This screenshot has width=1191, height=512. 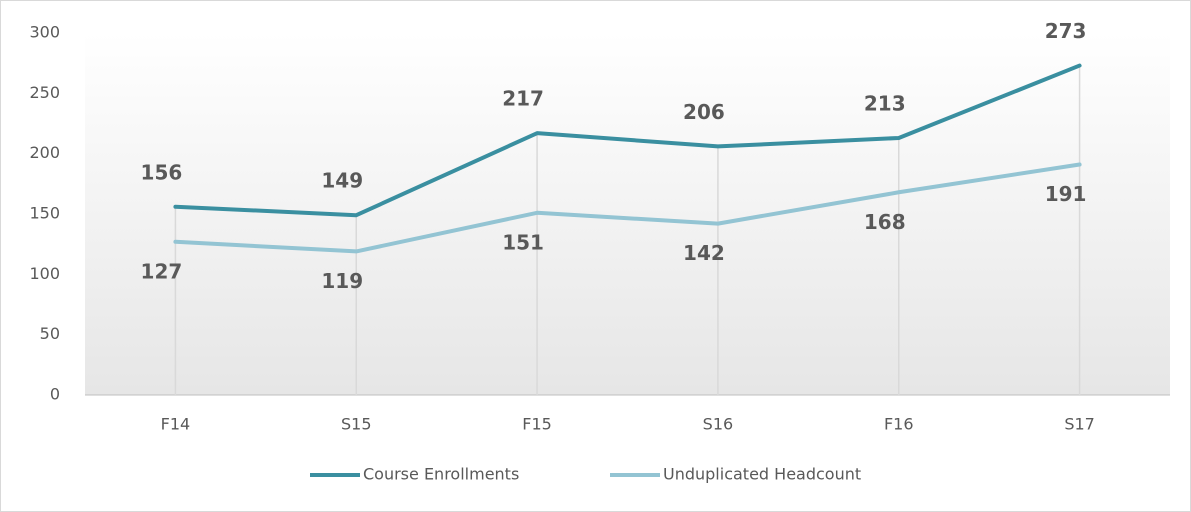 What do you see at coordinates (523, 99) in the screenshot?
I see `data-label: 217` at bounding box center [523, 99].